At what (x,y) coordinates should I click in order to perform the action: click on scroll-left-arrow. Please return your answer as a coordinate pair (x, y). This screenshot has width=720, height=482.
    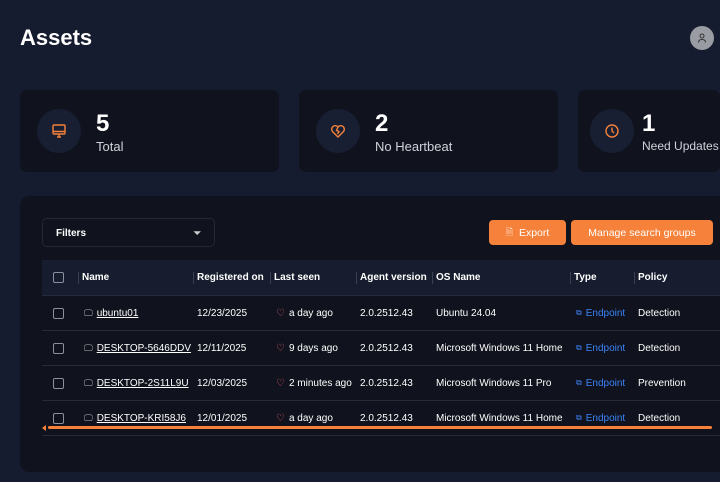
    Looking at the image, I should click on (44, 428).